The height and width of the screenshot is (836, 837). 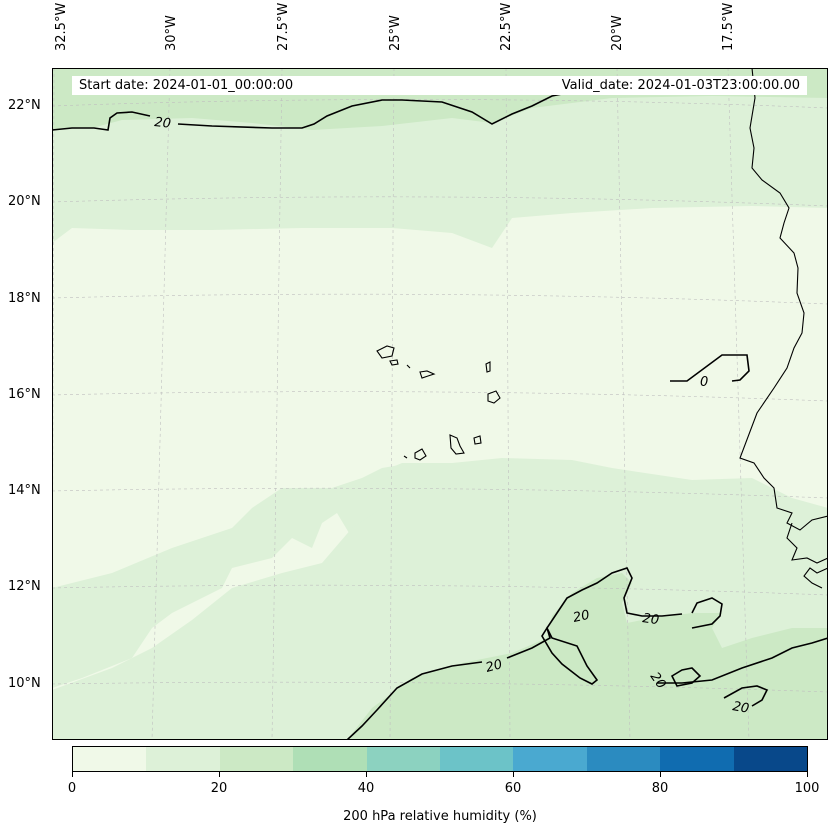 I want to click on lon-label: 17.5°W, so click(x=728, y=26).